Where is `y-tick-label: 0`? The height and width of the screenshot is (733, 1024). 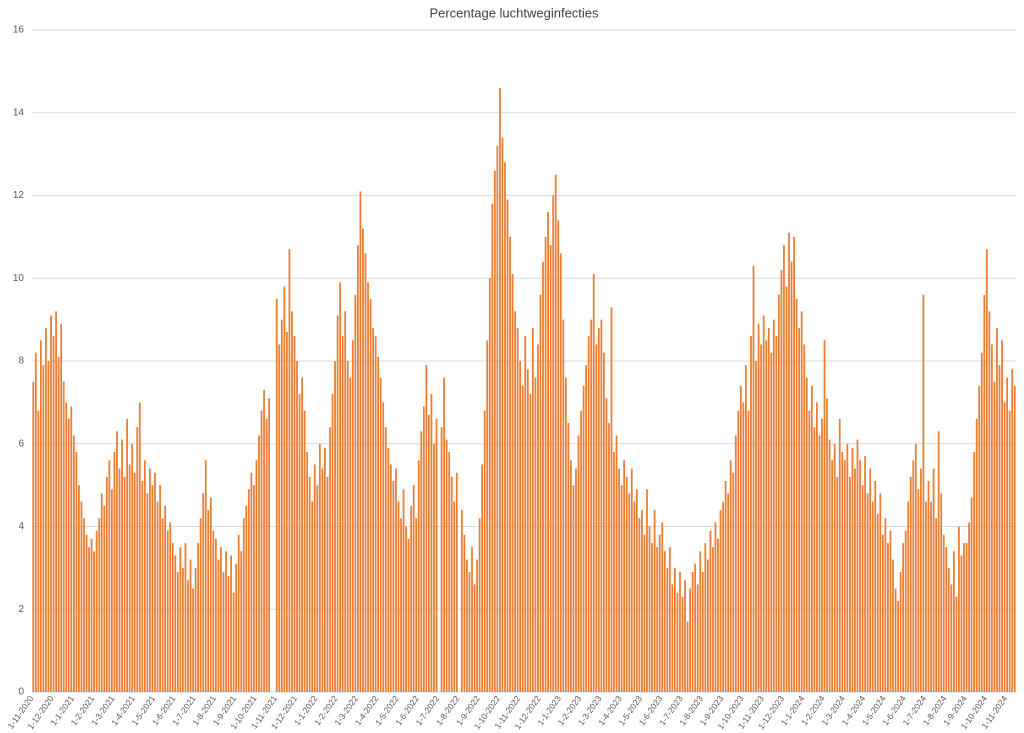 y-tick-label: 0 is located at coordinates (21, 692).